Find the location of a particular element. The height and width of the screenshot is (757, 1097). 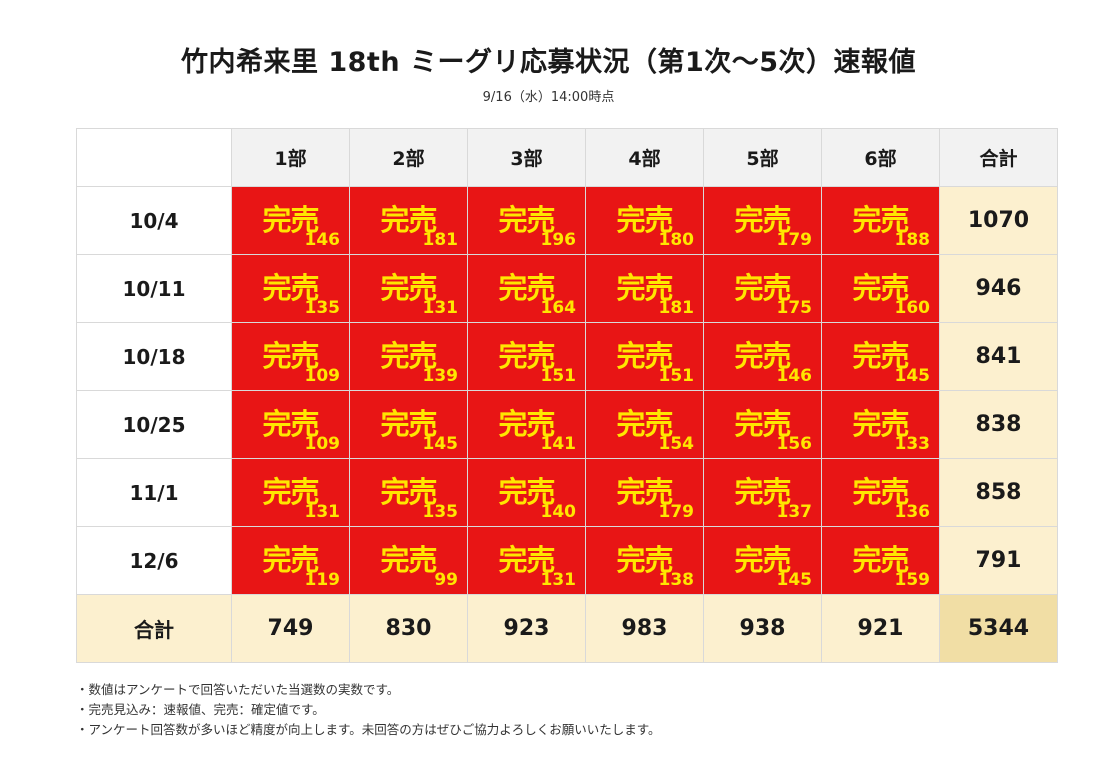

soldout-cell: 完売 140 is located at coordinates (526, 492).